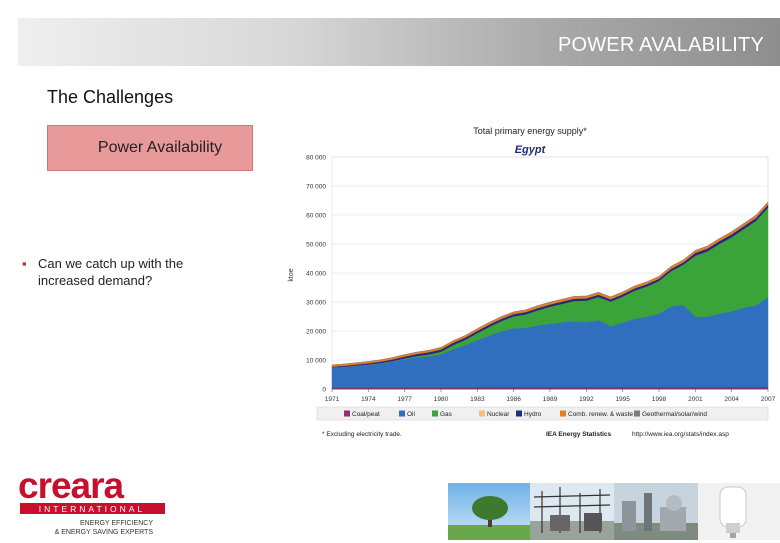  Describe the element at coordinates (160, 147) in the screenshot. I see `highlight-box-label: Power Availability` at that location.